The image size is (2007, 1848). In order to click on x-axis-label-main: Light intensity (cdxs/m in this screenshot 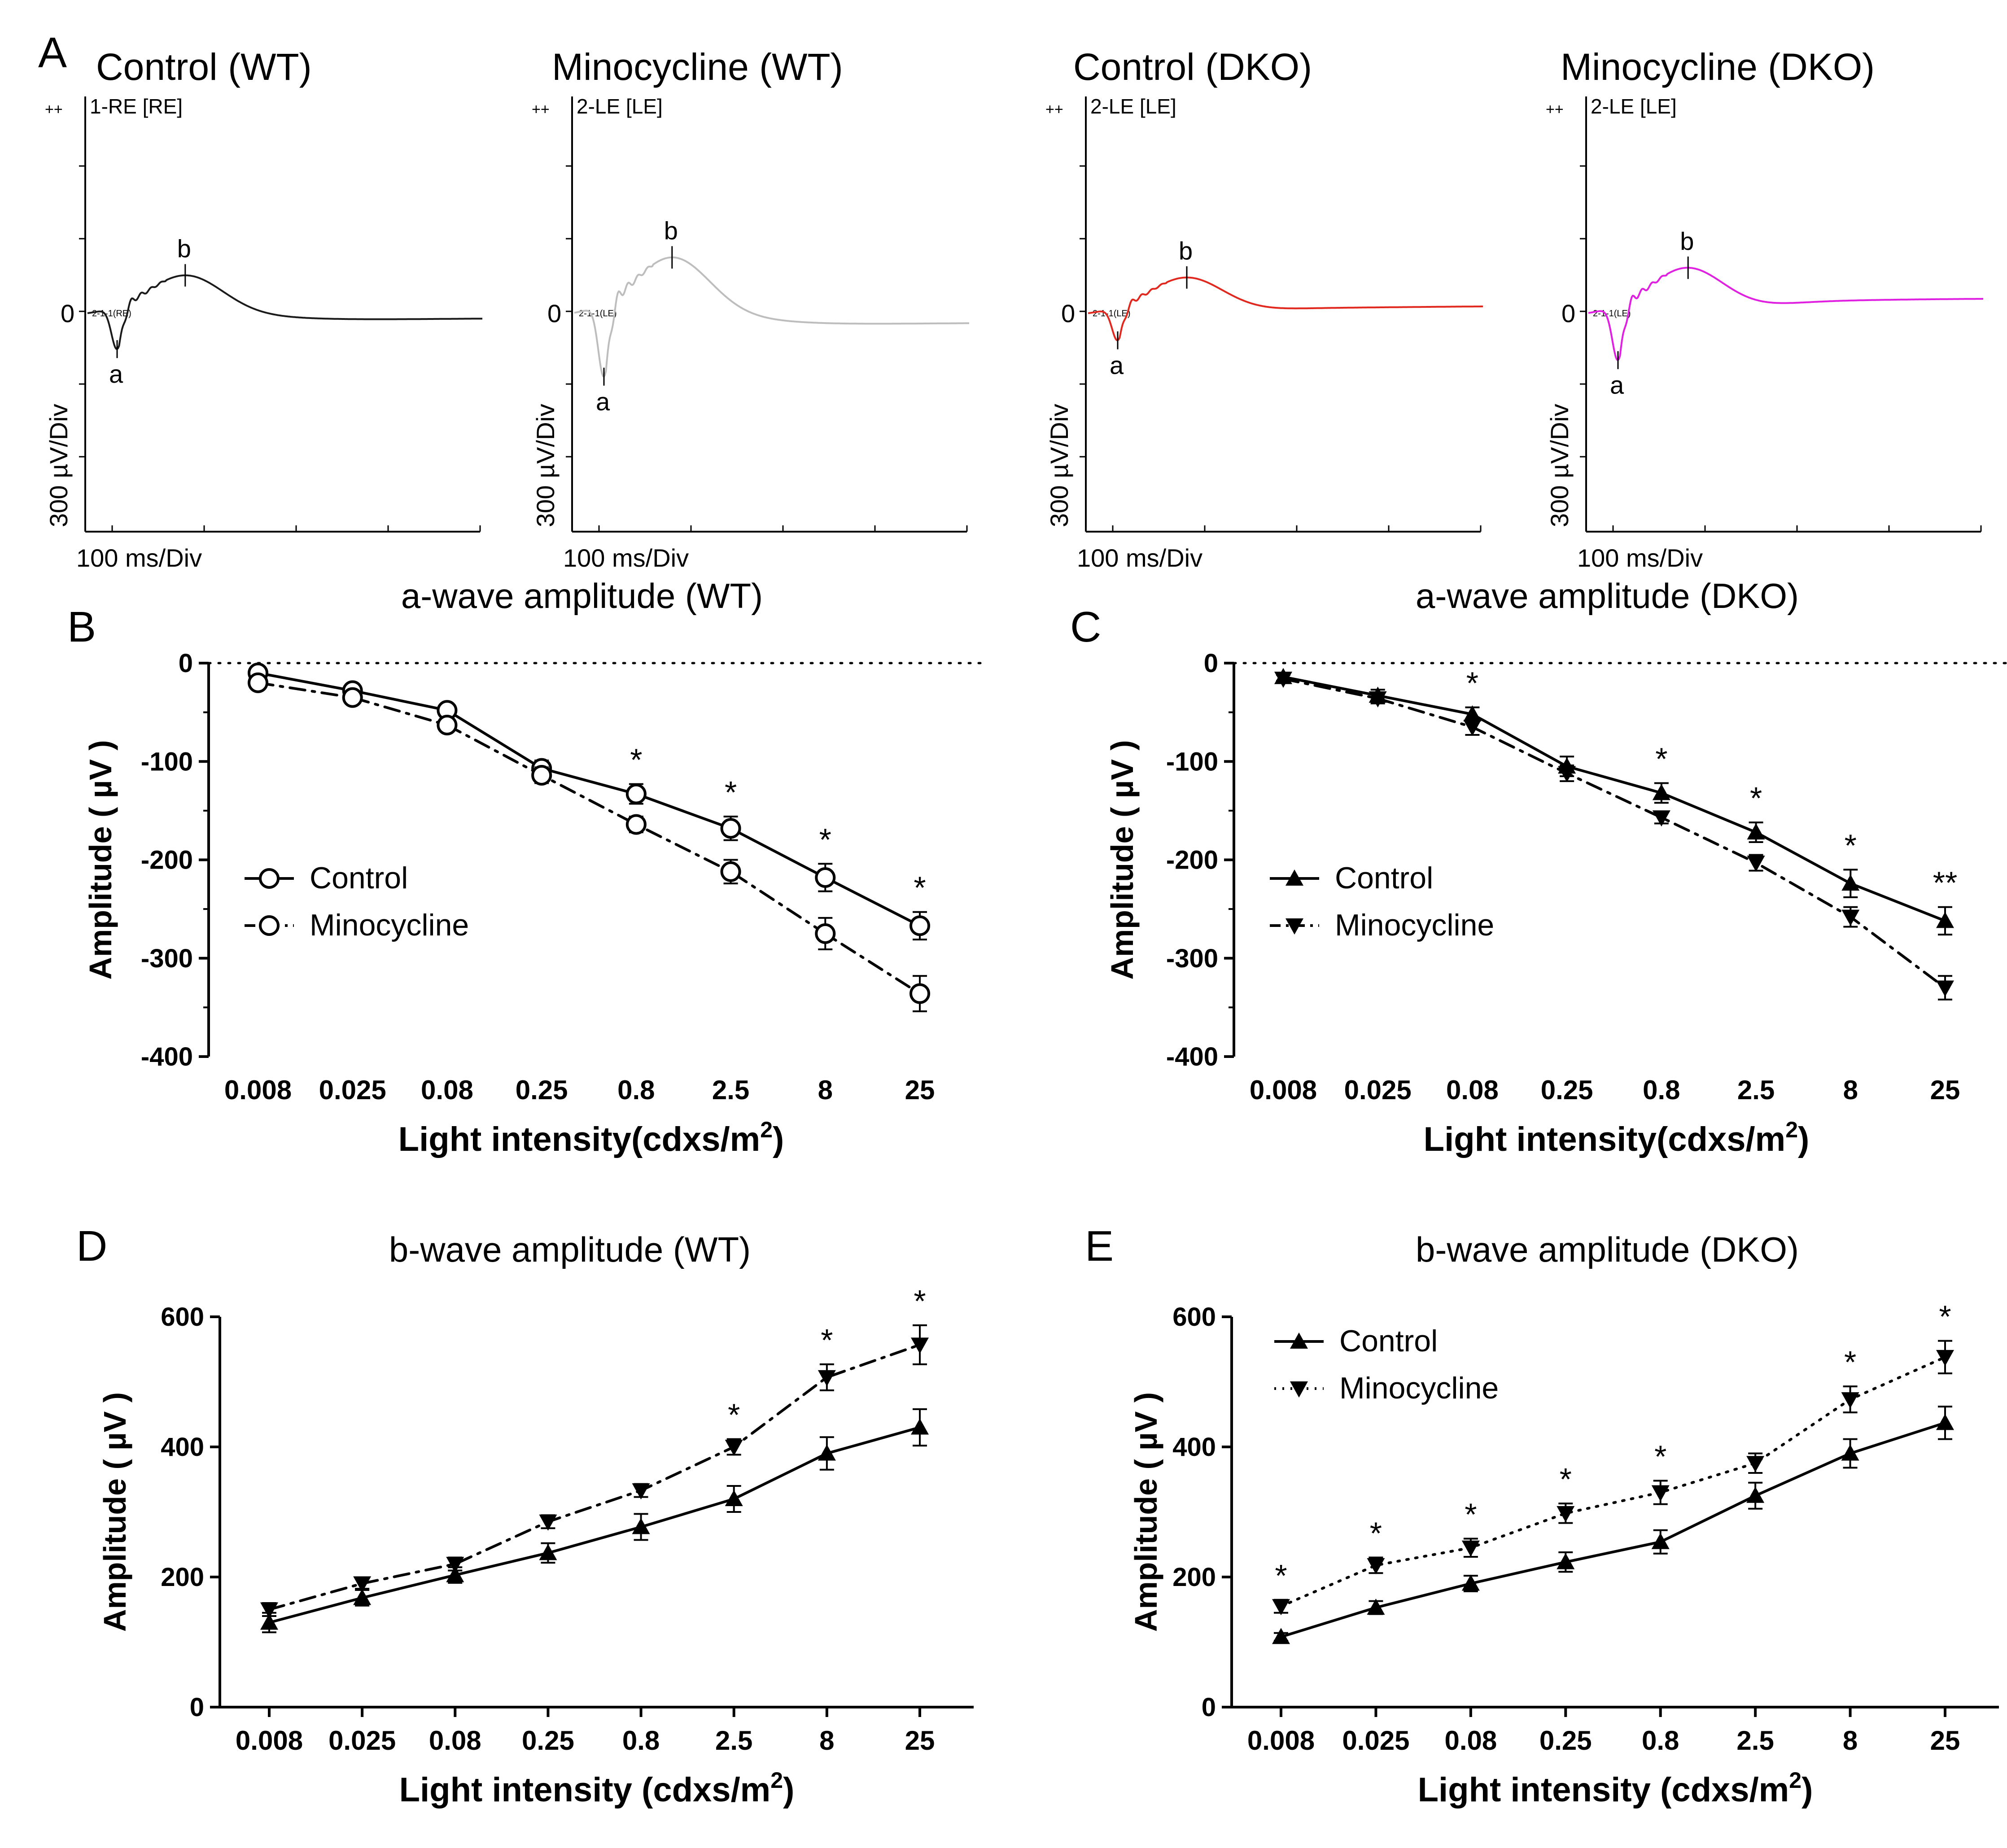, I will do `click(1603, 1790)`.